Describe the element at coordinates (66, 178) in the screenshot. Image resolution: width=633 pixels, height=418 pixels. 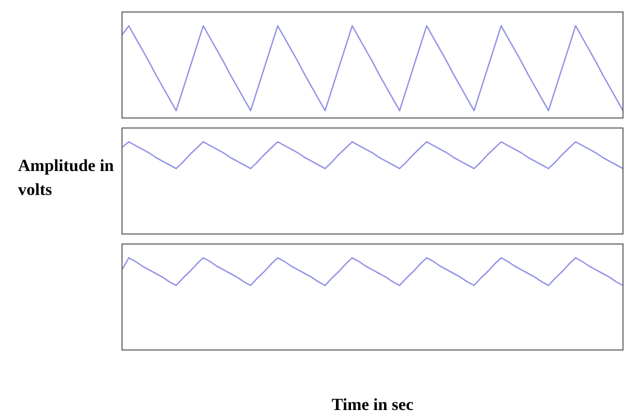
I see `y-axis-title: Amplitude in volts` at that location.